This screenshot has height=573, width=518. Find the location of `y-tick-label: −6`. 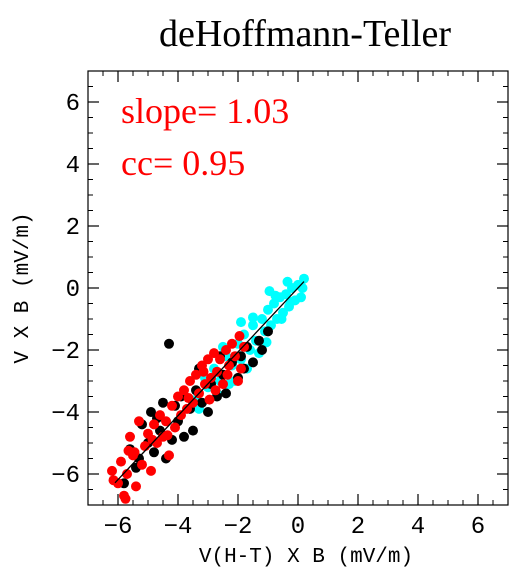

y-tick-label: −6 is located at coordinates (65, 476).